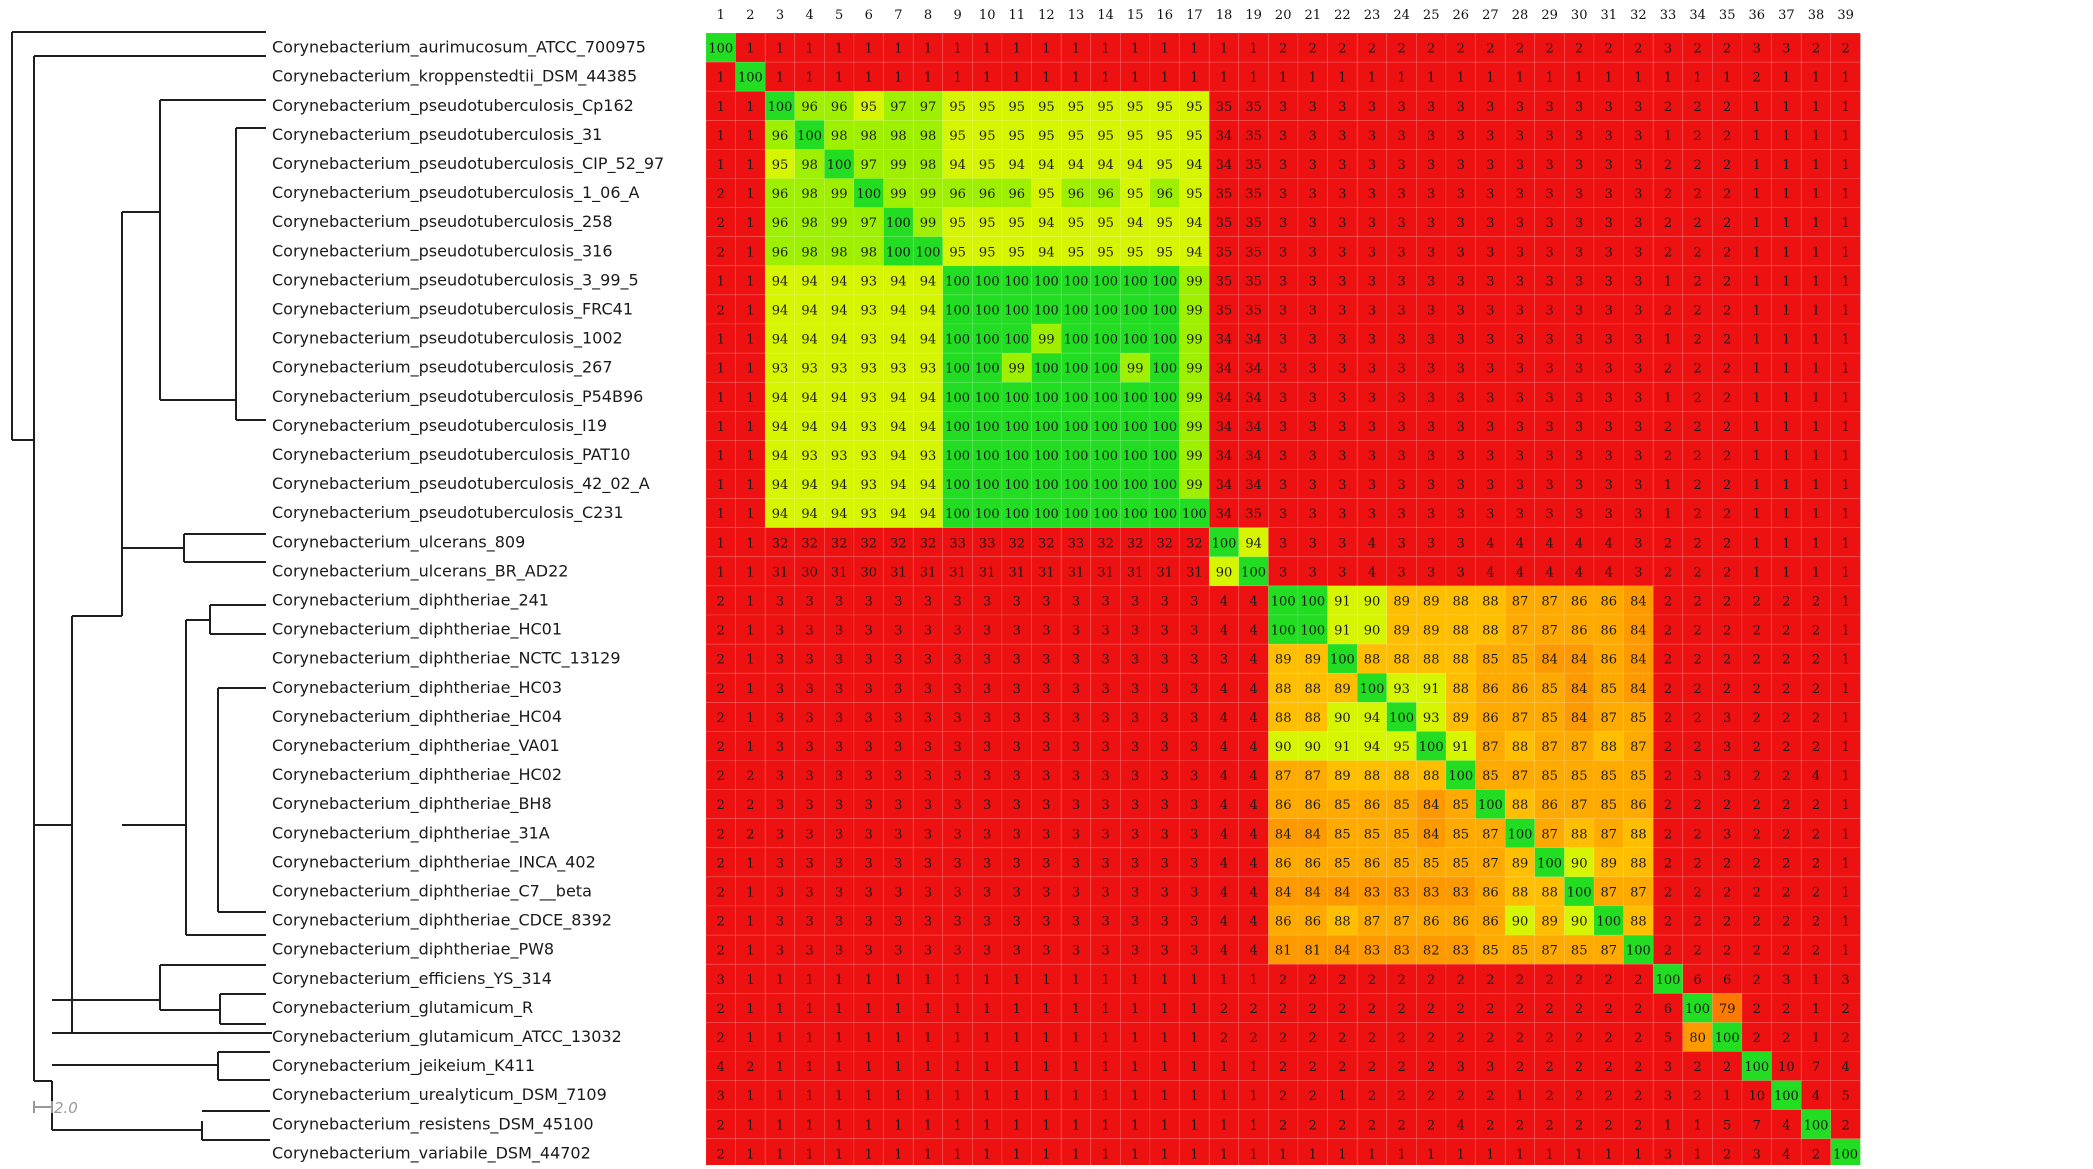  Describe the element at coordinates (1490, 15) in the screenshot. I see `column-label: 27` at that location.